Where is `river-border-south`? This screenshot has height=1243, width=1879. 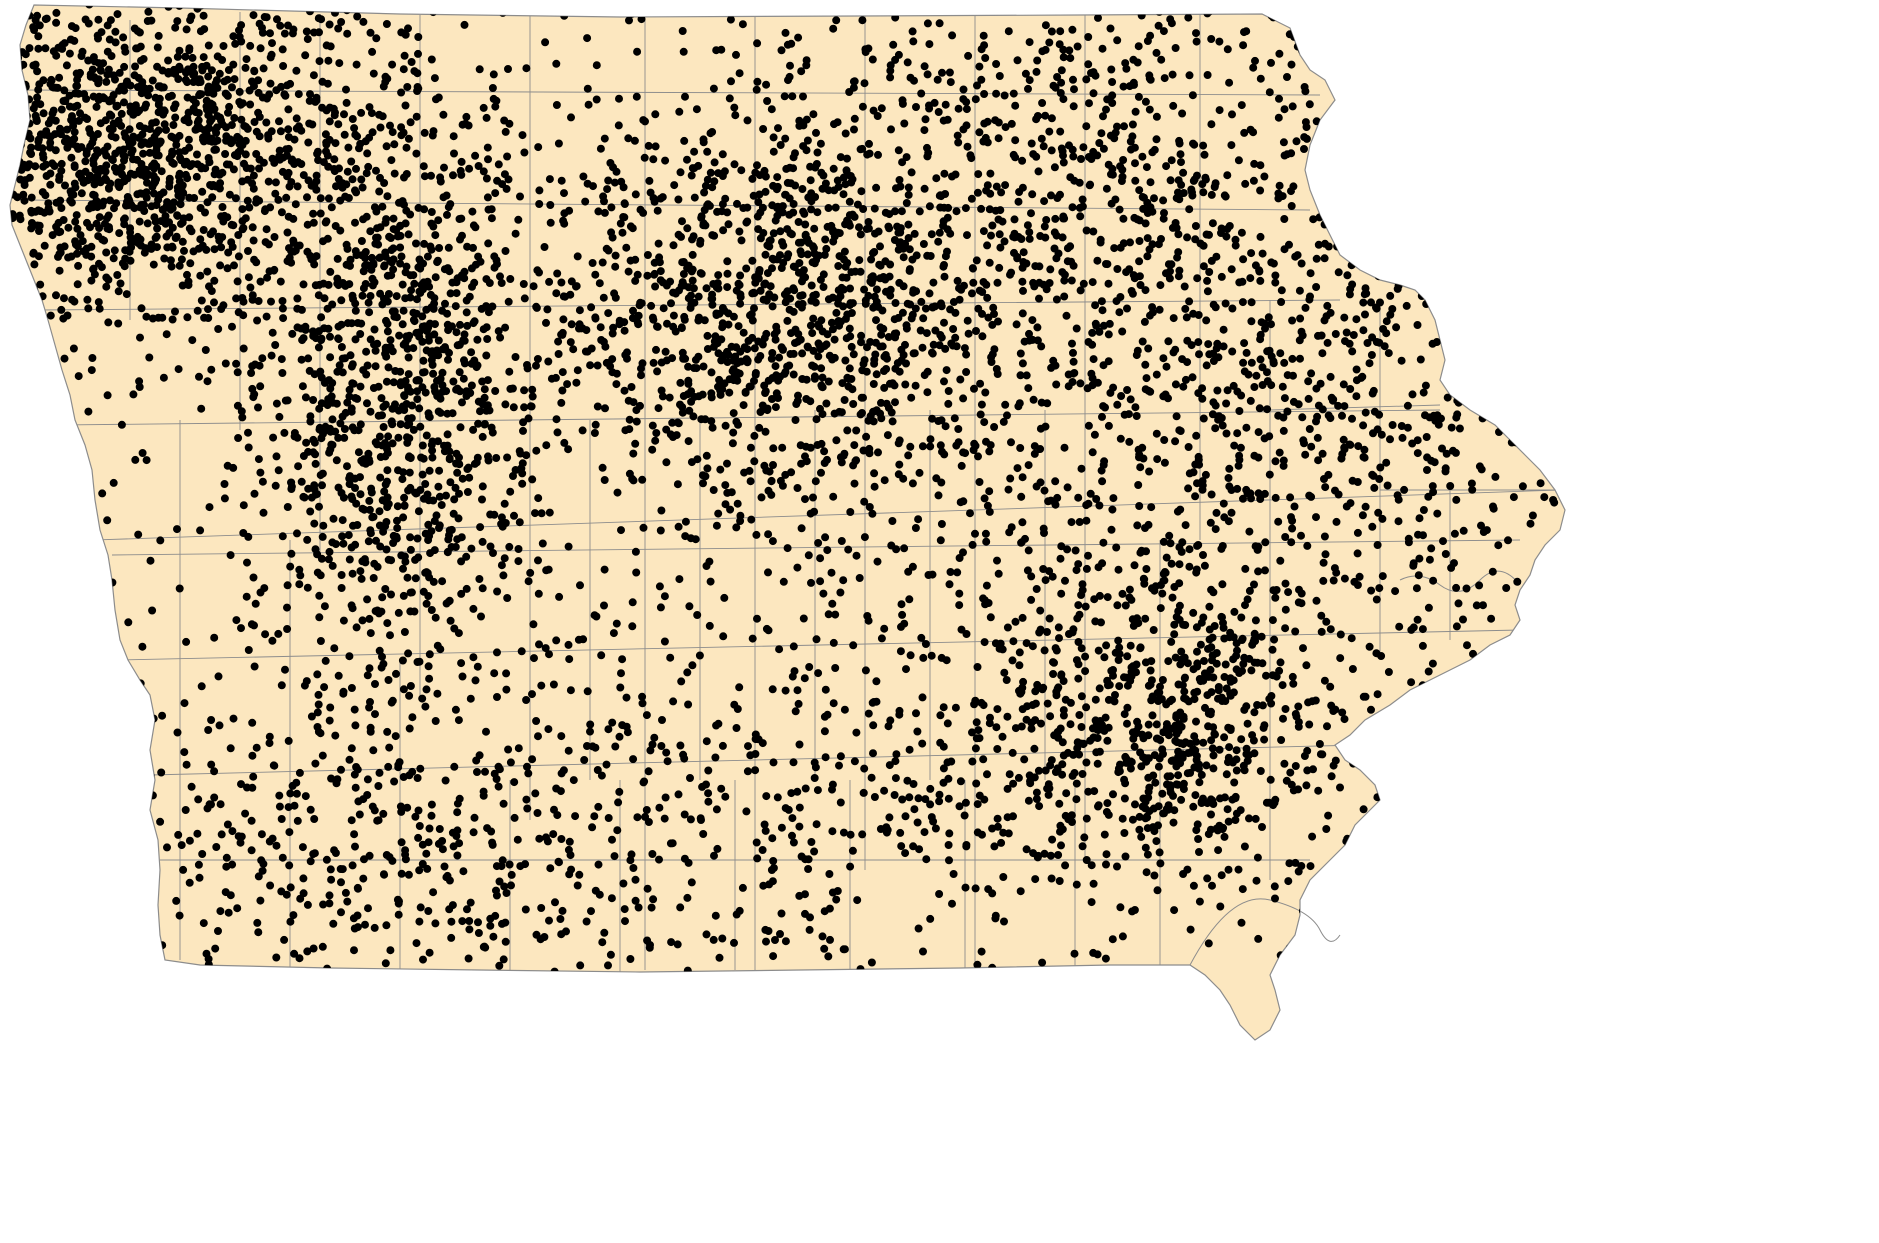 river-border-south is located at coordinates (1265, 932).